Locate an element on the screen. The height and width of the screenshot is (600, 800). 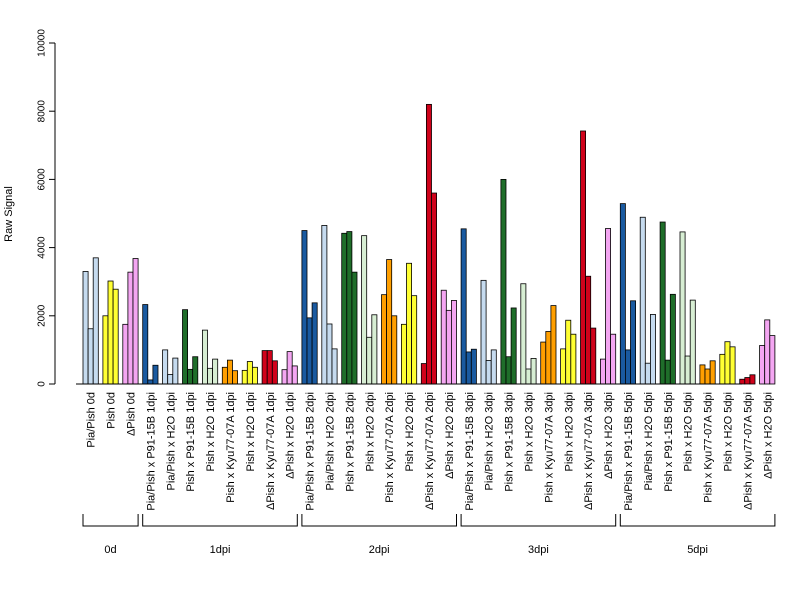
group-label: 2dpi is located at coordinates (379, 550).